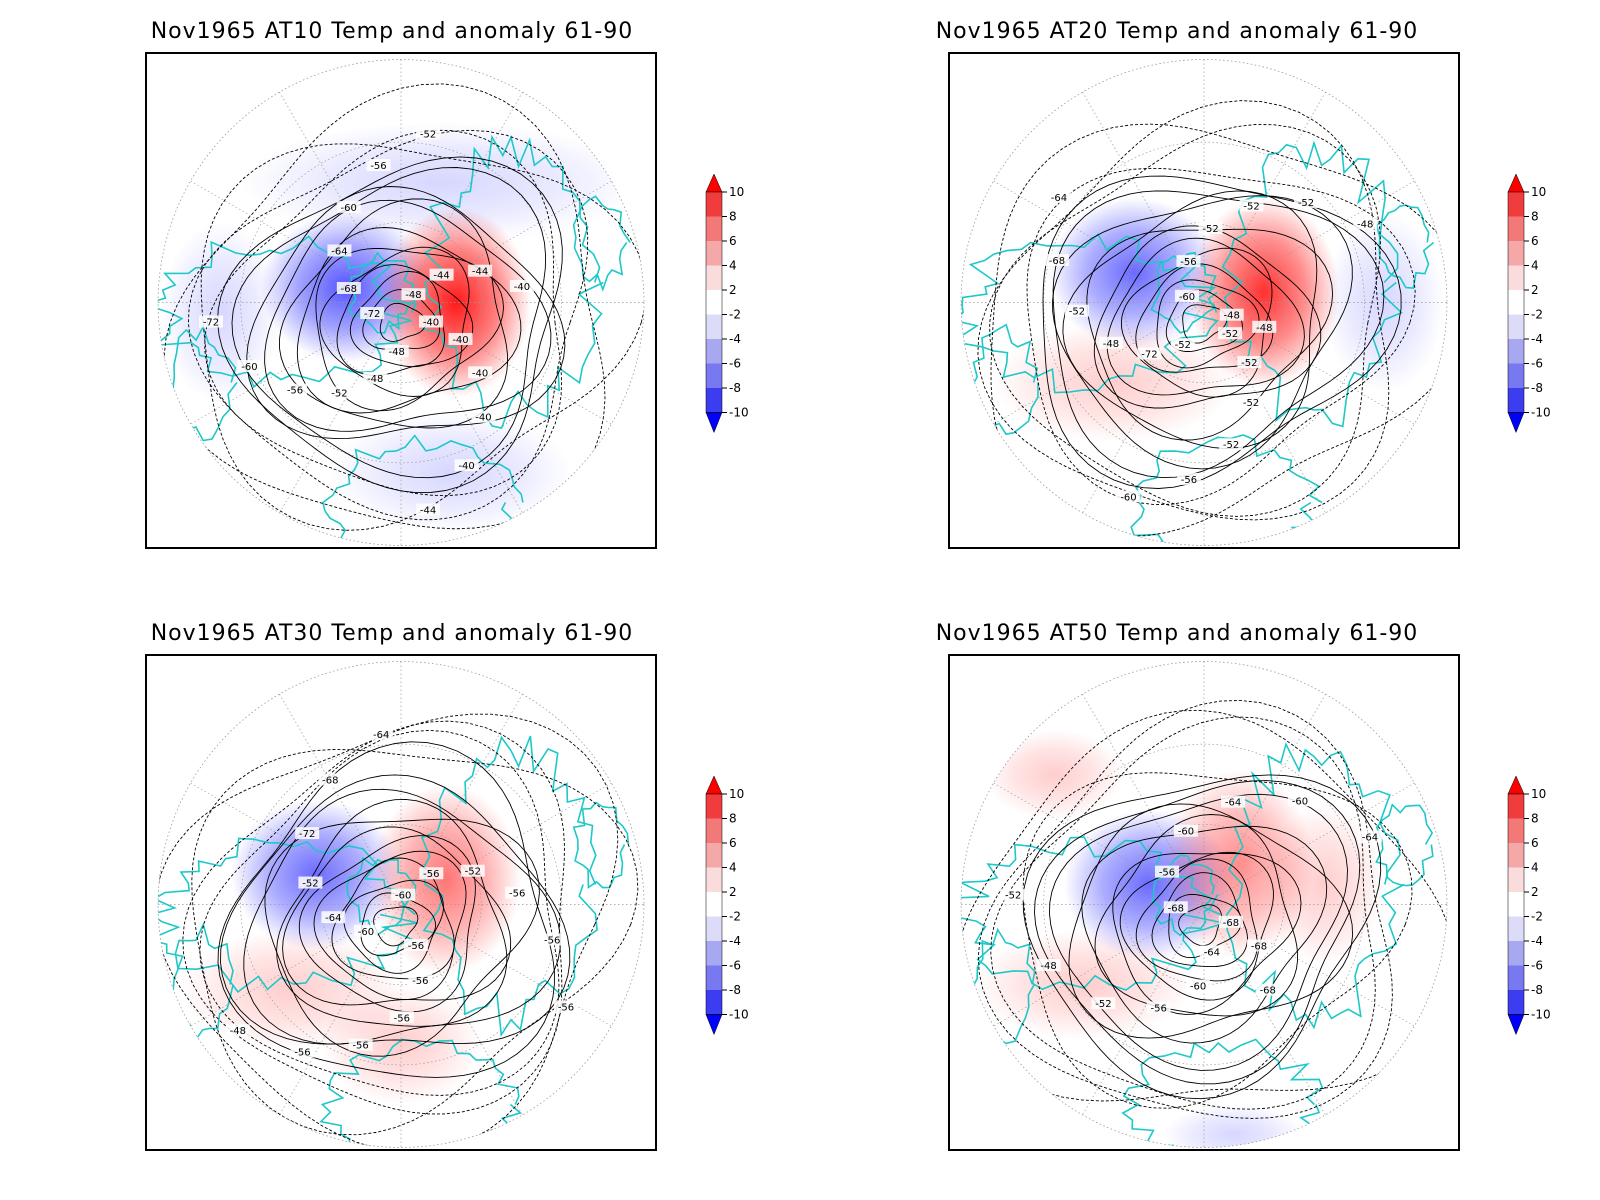 The height and width of the screenshot is (1200, 1600). Describe the element at coordinates (1529, 906) in the screenshot. I see `colorbar-at50: 10 8 6 4 2 -2 -4 -6 -8 -10` at that location.